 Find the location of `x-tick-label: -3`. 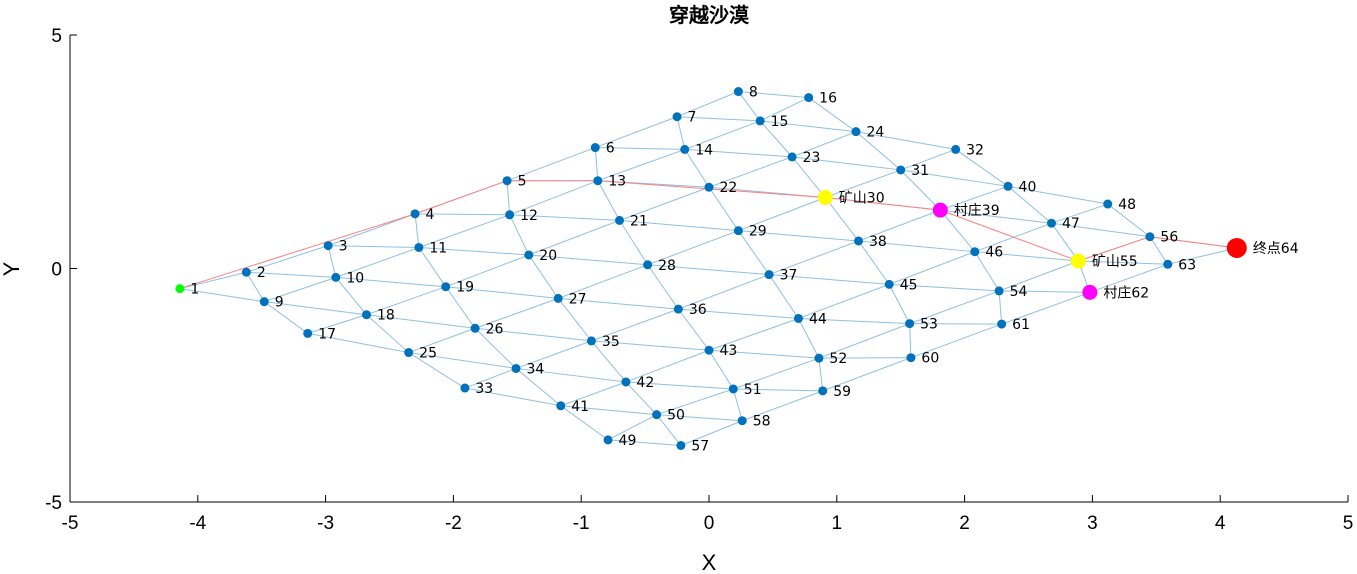

x-tick-label: -3 is located at coordinates (325, 523).